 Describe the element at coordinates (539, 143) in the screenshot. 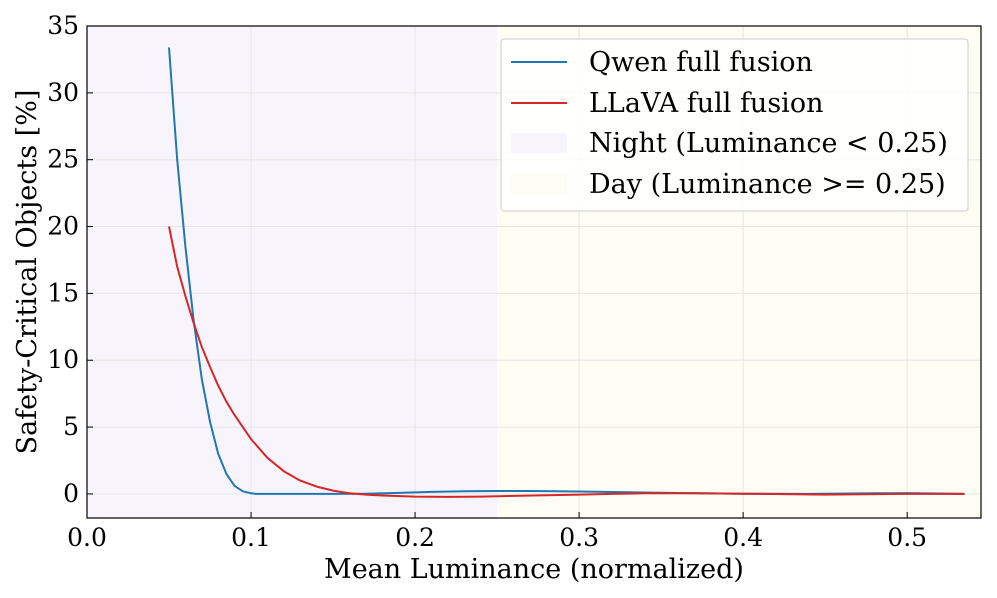

I see `legend-swatch-night` at that location.